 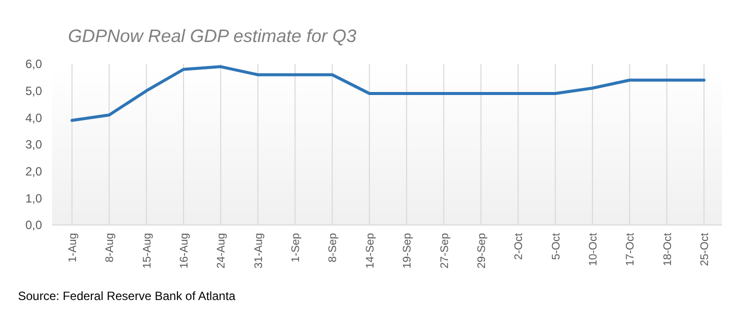 What do you see at coordinates (705, 249) in the screenshot?
I see `x-tick-label: 25-Oct` at bounding box center [705, 249].